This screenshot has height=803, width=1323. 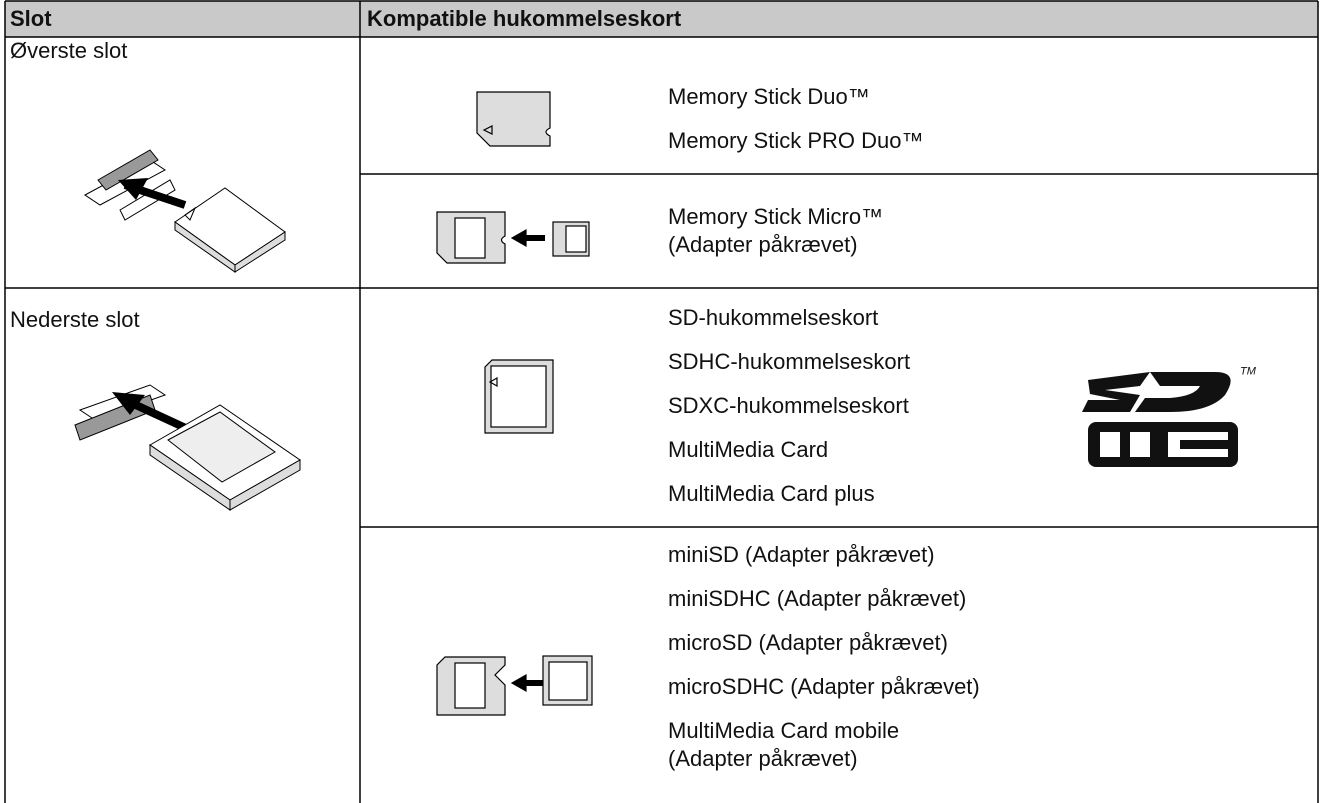 I want to click on card-name: MultiMedia Card plus, so click(x=771, y=493).